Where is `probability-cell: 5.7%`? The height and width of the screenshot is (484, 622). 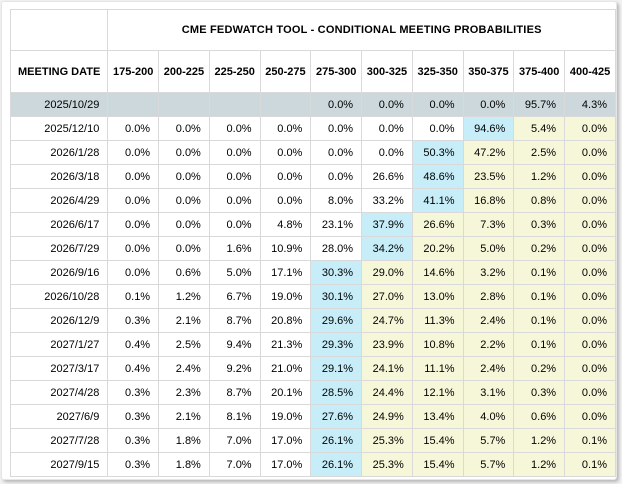 probability-cell: 5.7% is located at coordinates (488, 440).